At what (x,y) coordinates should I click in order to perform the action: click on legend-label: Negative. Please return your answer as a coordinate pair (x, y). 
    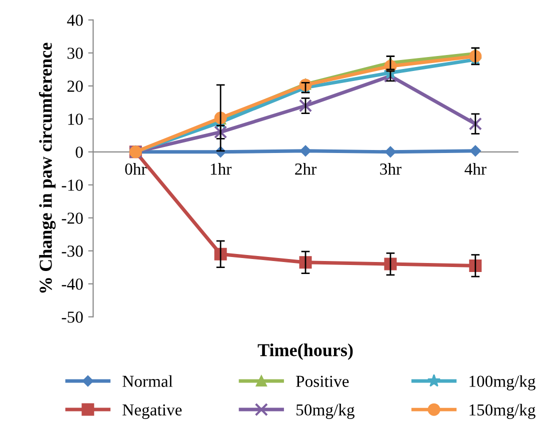
    Looking at the image, I should click on (152, 411).